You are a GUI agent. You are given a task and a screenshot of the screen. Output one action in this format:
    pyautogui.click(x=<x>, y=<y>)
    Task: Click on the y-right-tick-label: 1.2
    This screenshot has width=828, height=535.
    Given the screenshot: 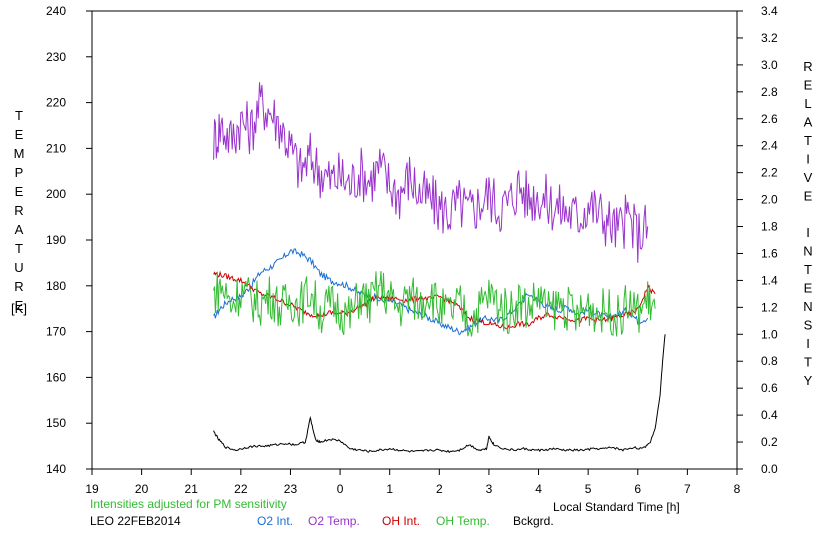 What is the action you would take?
    pyautogui.click(x=769, y=307)
    